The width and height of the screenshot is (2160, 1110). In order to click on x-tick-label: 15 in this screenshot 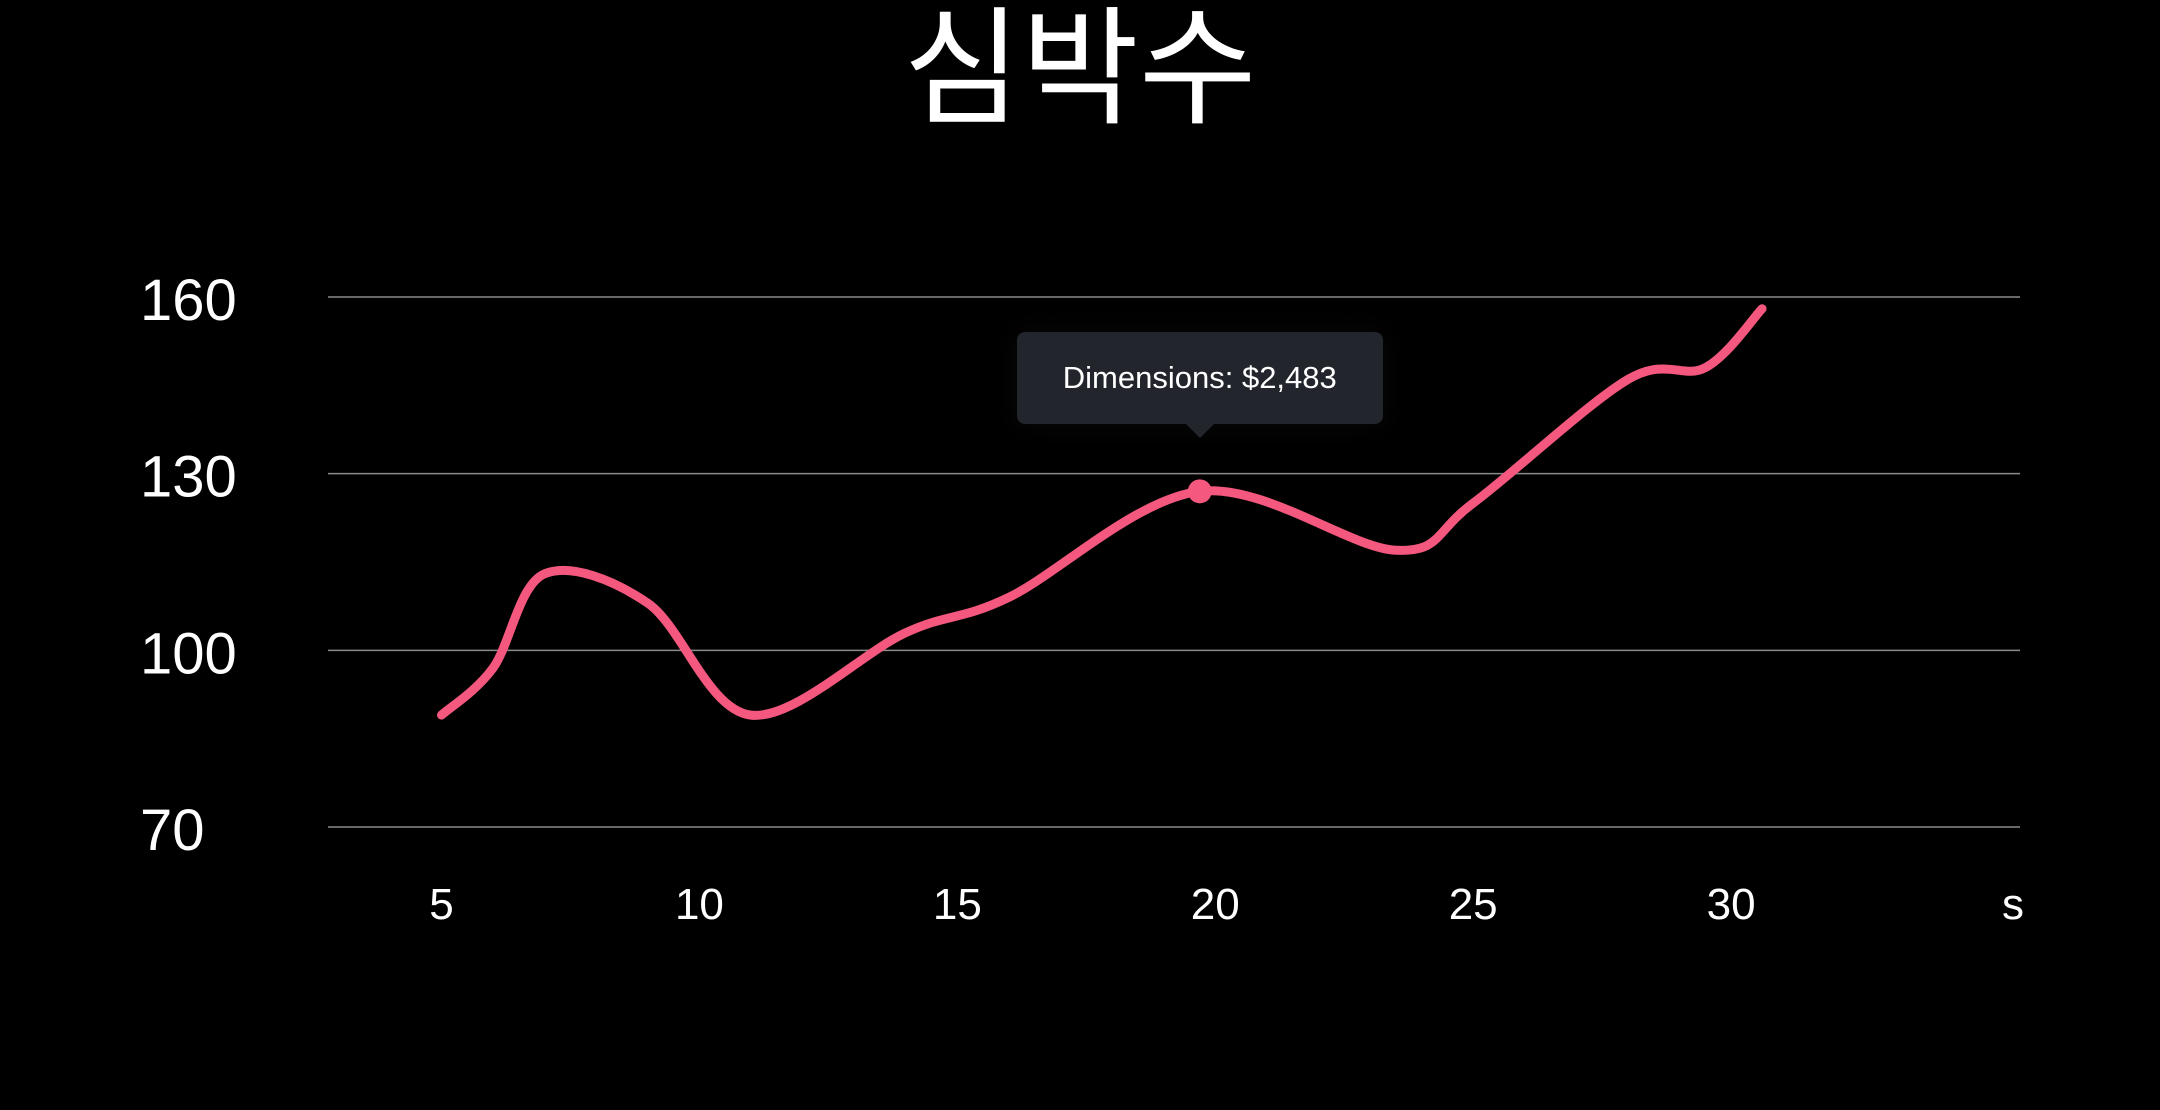, I will do `click(957, 904)`.